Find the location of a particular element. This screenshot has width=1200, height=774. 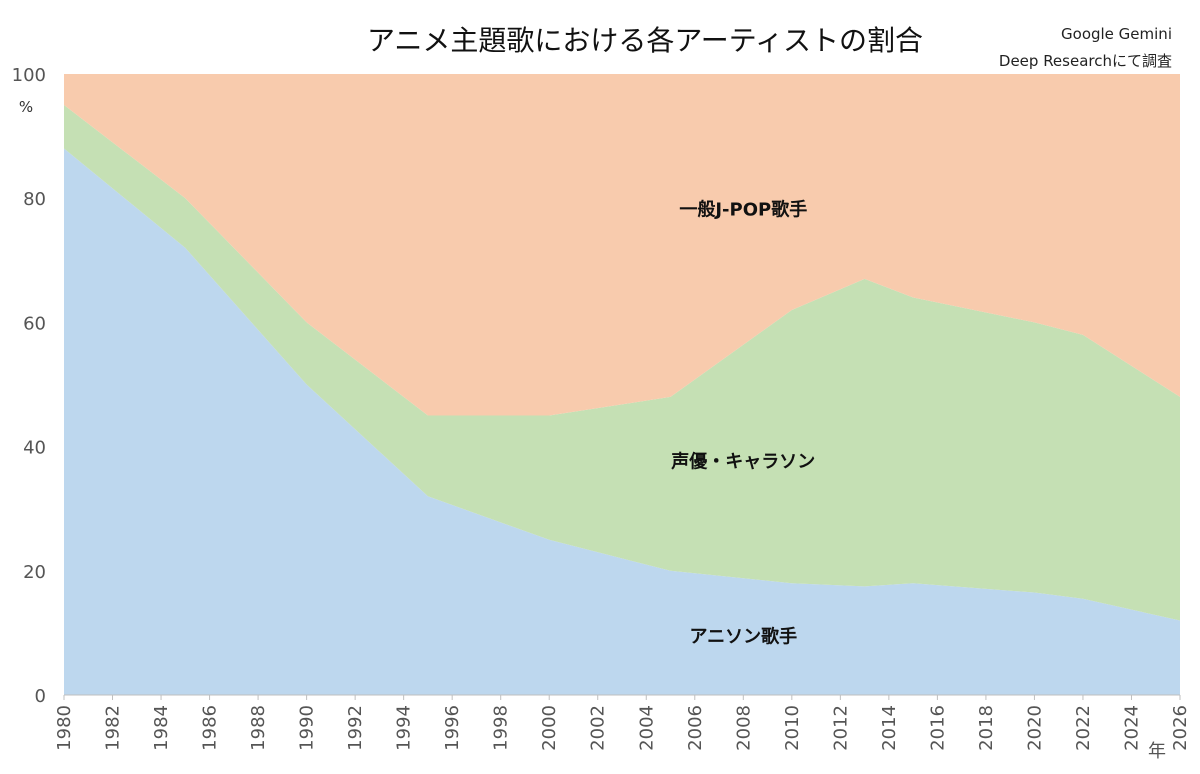

x-tick-label: 2010 is located at coordinates (792, 728).